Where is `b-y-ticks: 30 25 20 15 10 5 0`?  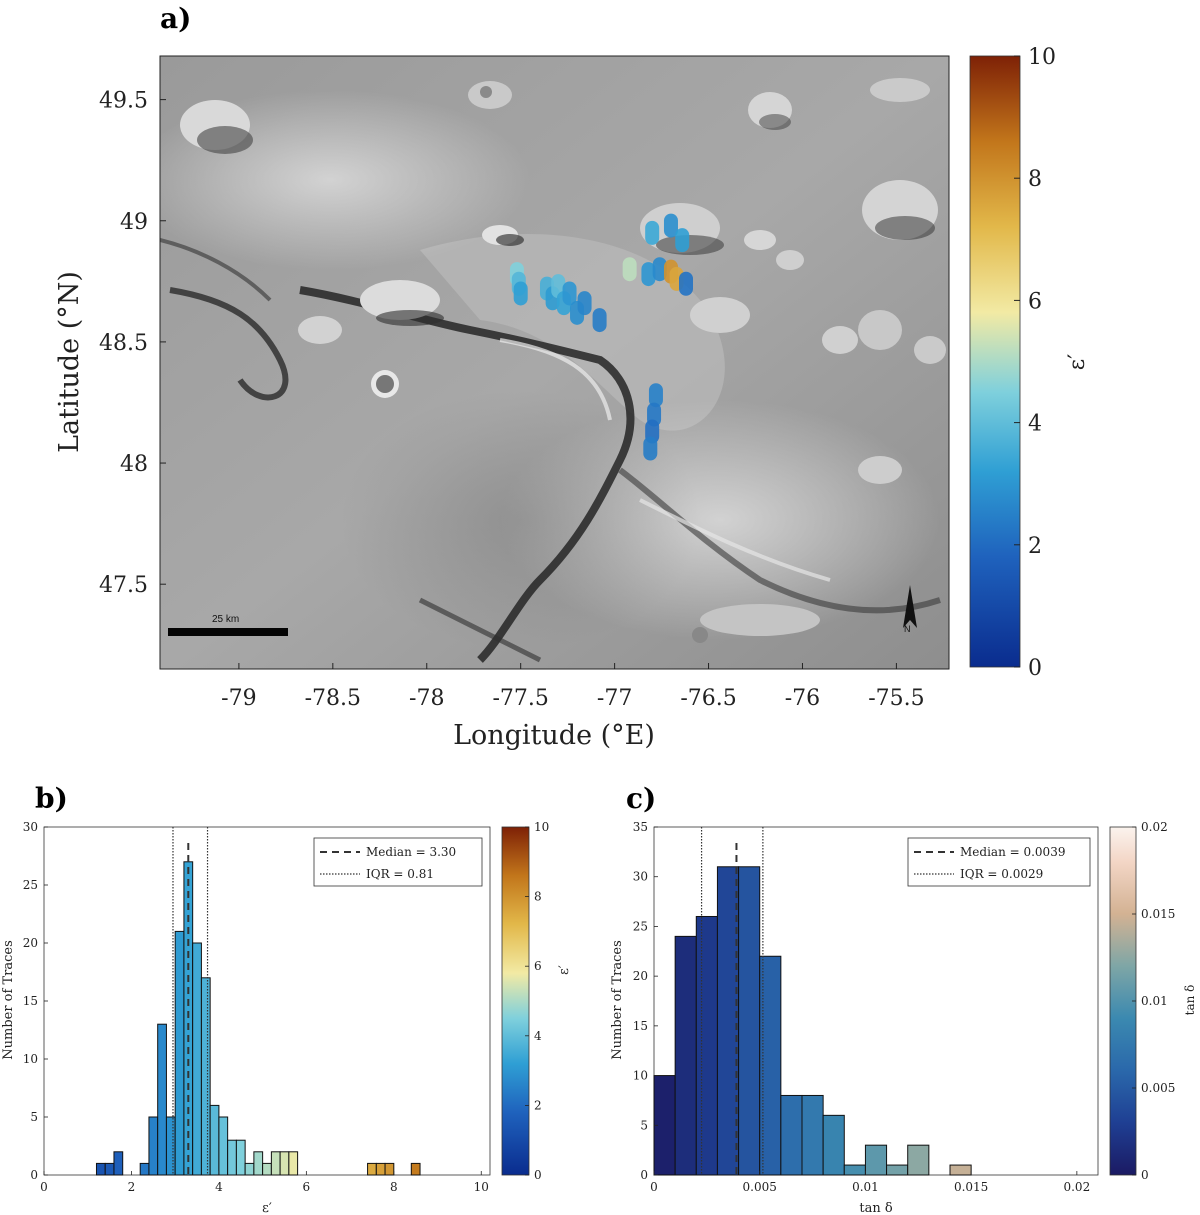 b-y-ticks: 30 25 20 15 10 5 0 is located at coordinates (35, 1001).